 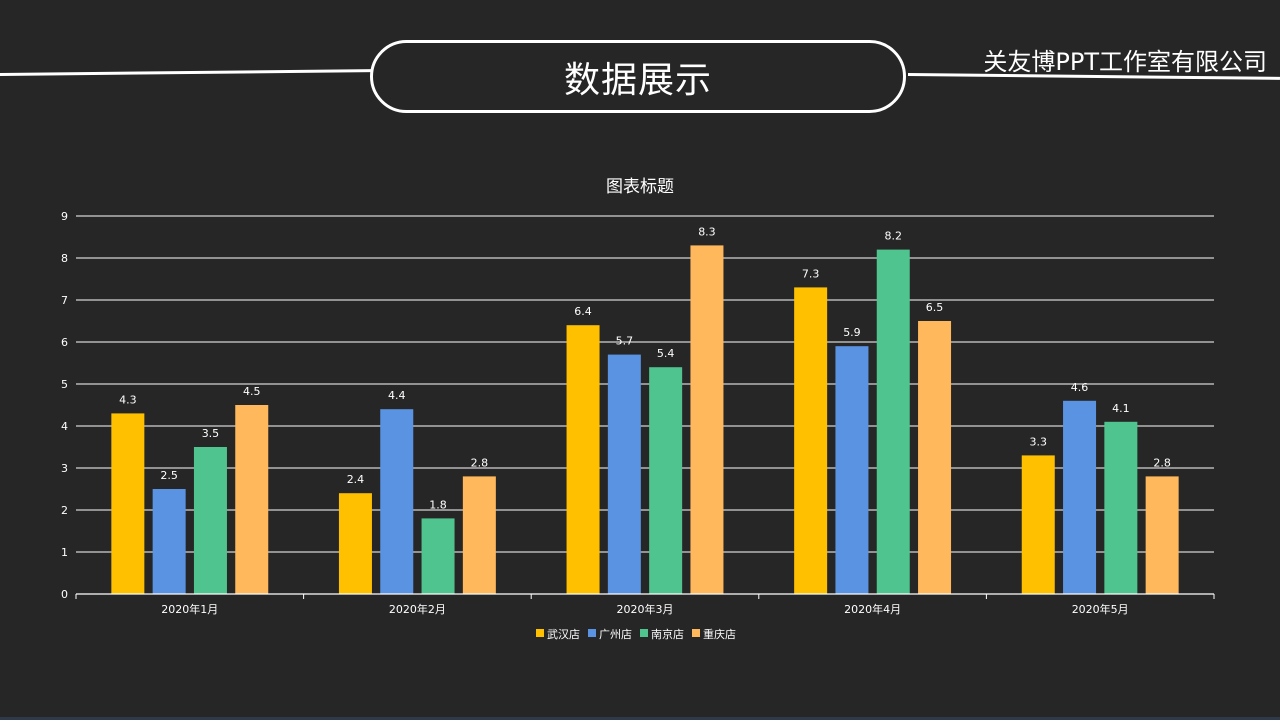 What do you see at coordinates (211, 433) in the screenshot?
I see `data-label: 3.5` at bounding box center [211, 433].